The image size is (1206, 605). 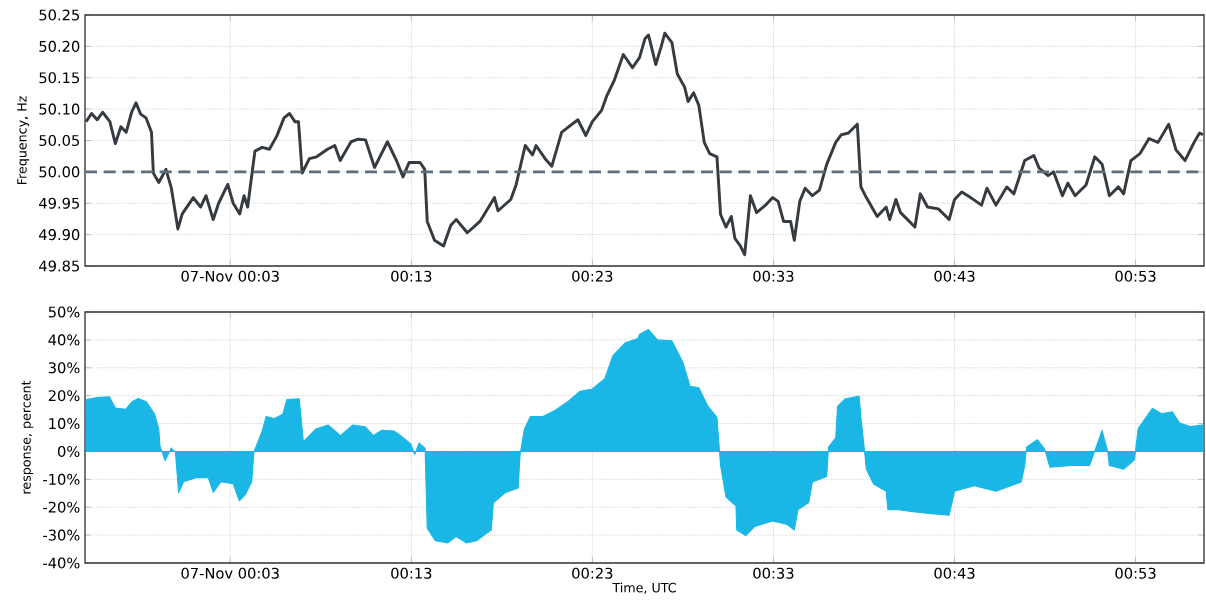 I want to click on y-axis-title: Frequency, Hz, so click(x=23, y=140).